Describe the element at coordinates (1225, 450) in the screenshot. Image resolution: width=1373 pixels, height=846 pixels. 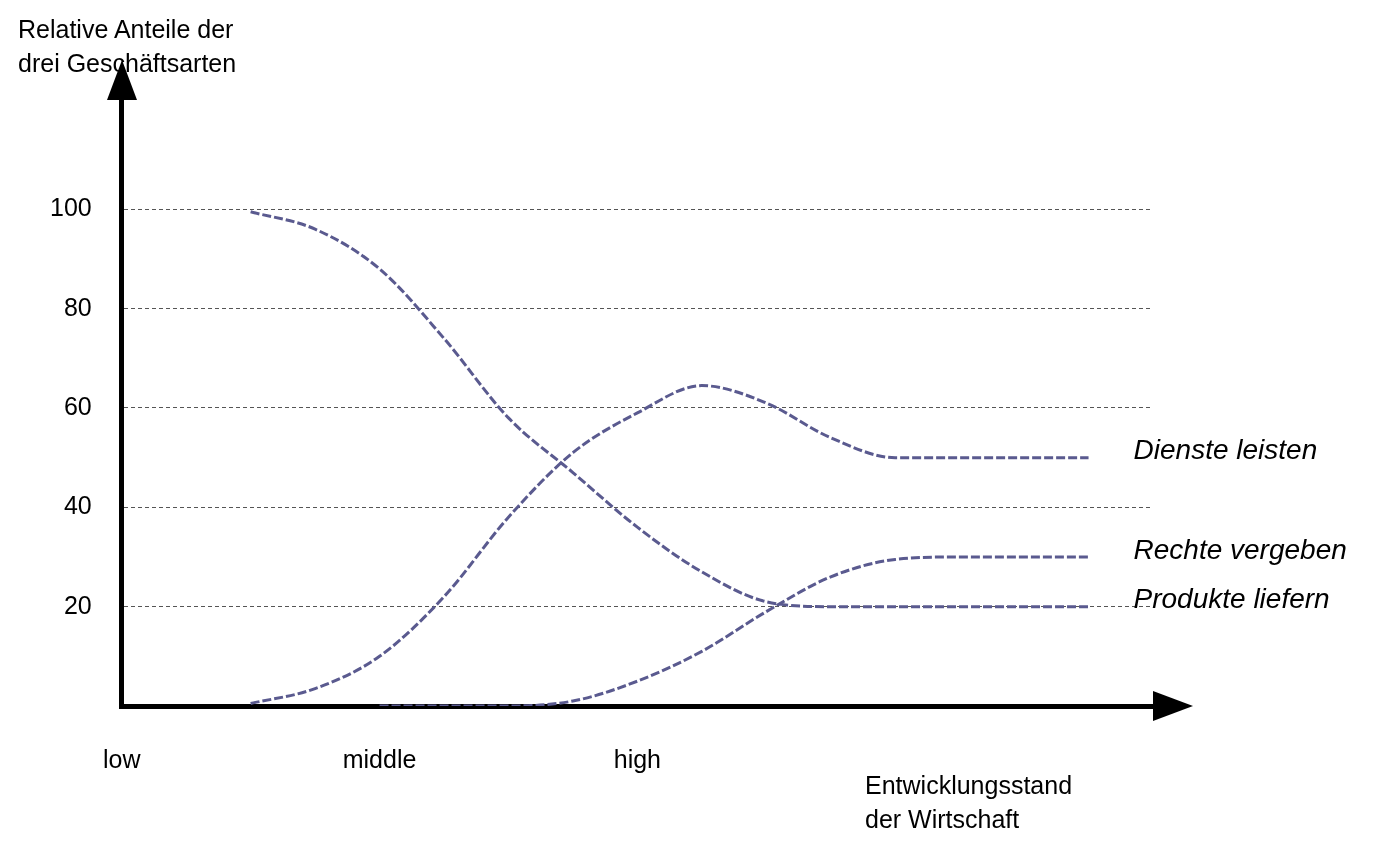
I see `series-label: Dienste leisten` at that location.